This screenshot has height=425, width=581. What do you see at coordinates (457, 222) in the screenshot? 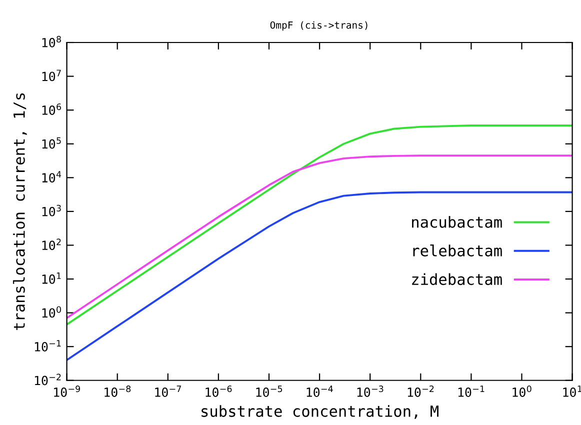
I see `legend-label: nacubactam` at bounding box center [457, 222].